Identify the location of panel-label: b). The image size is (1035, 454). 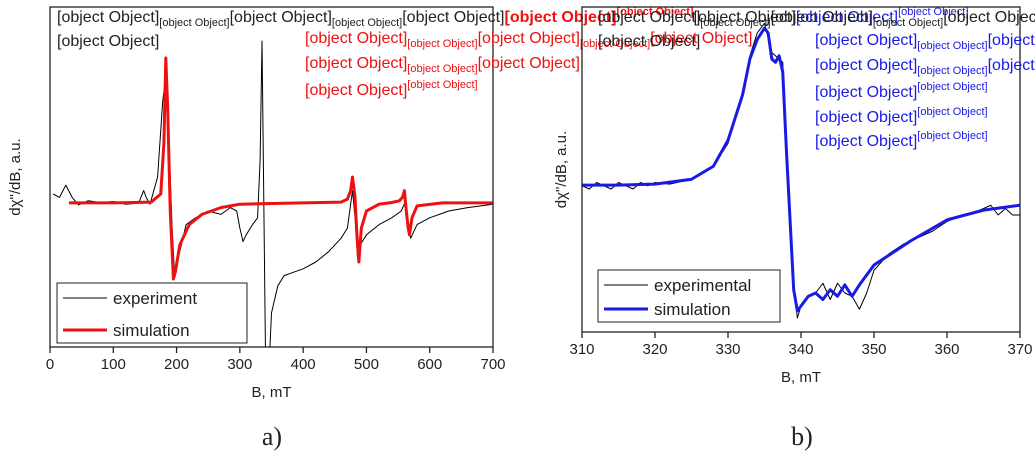
(802, 436).